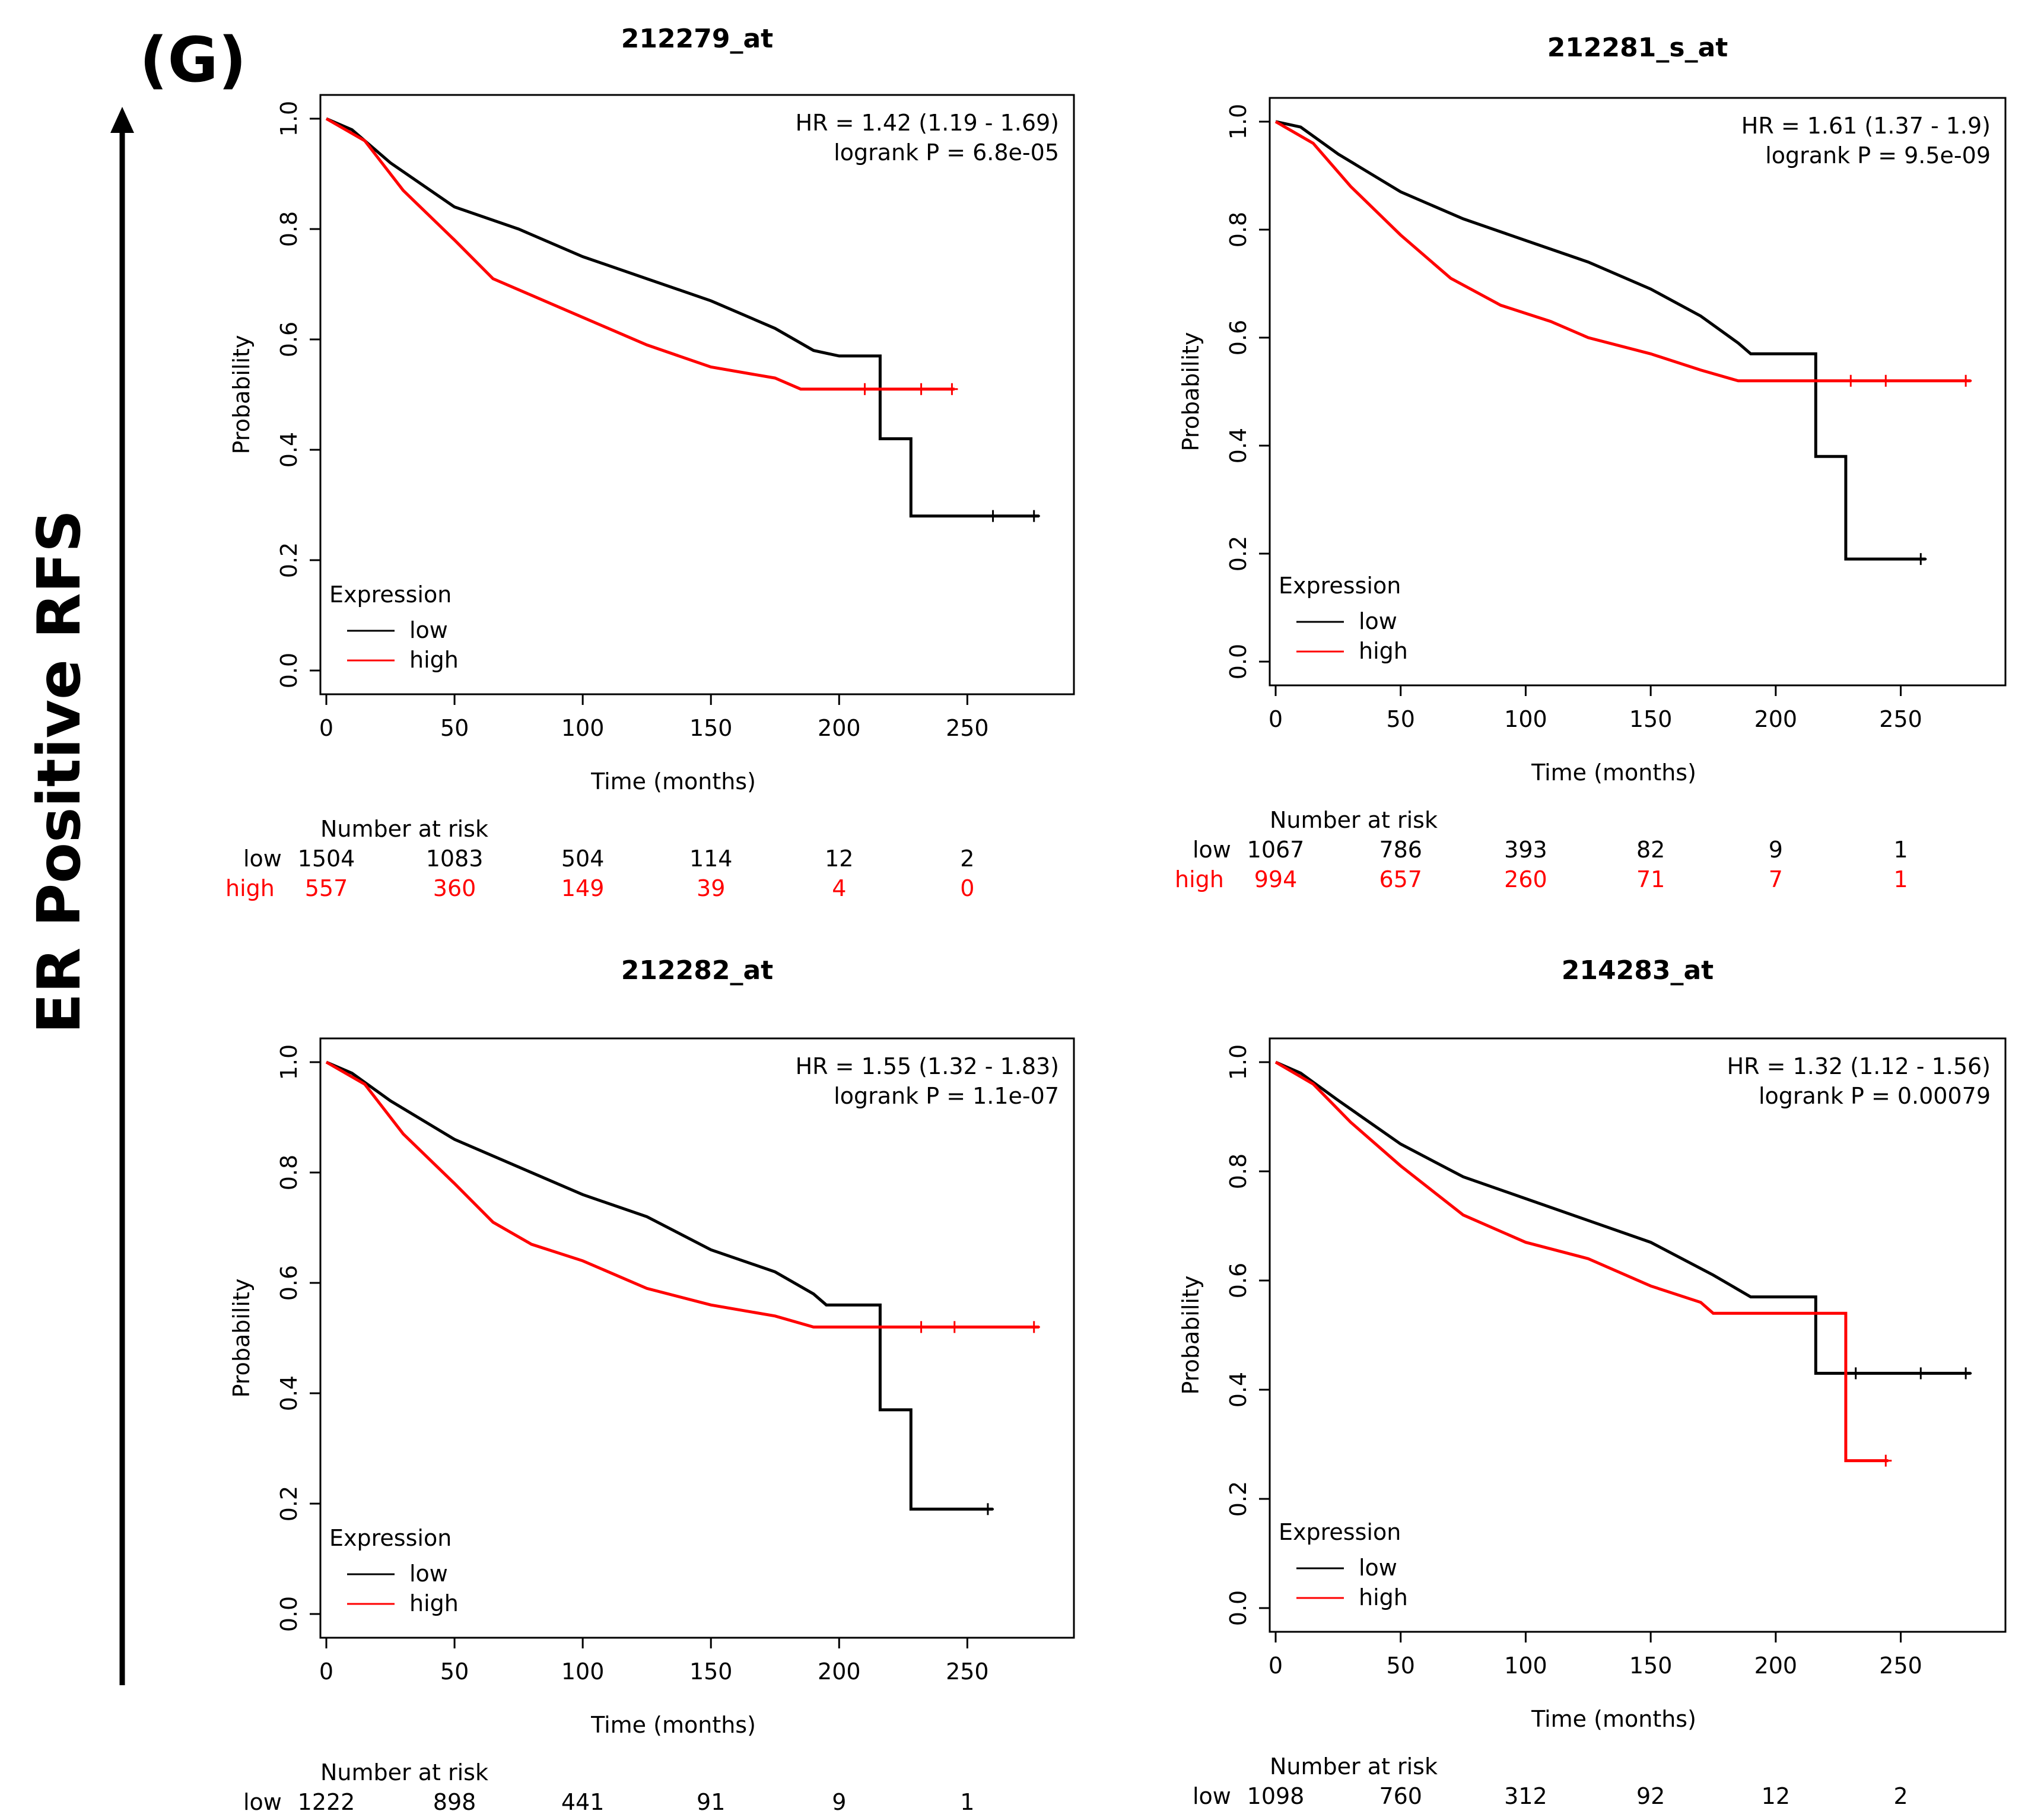  I want to click on risk-value-low: 2, so click(967, 859).